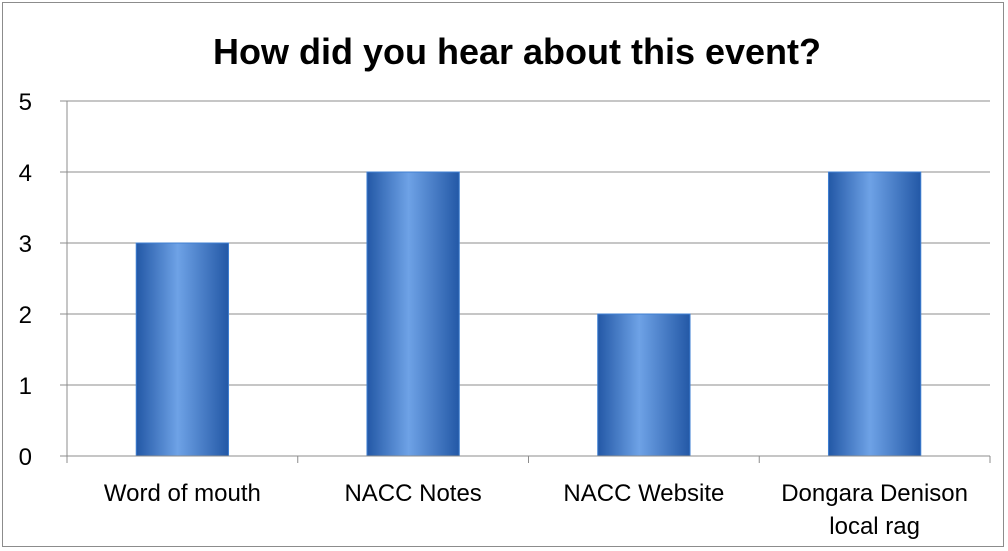 This screenshot has height=551, width=1008. I want to click on x-tick-label: Dongara Denison, so click(874, 493).